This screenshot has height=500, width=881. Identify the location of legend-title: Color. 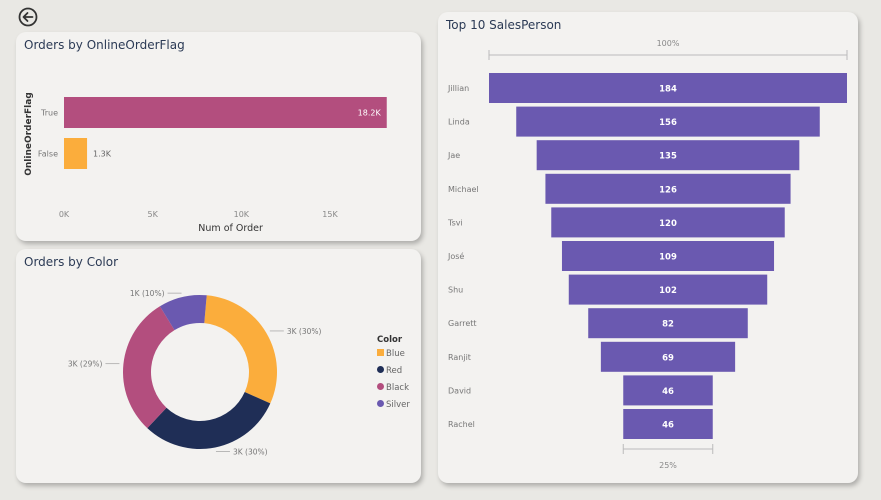
(390, 340).